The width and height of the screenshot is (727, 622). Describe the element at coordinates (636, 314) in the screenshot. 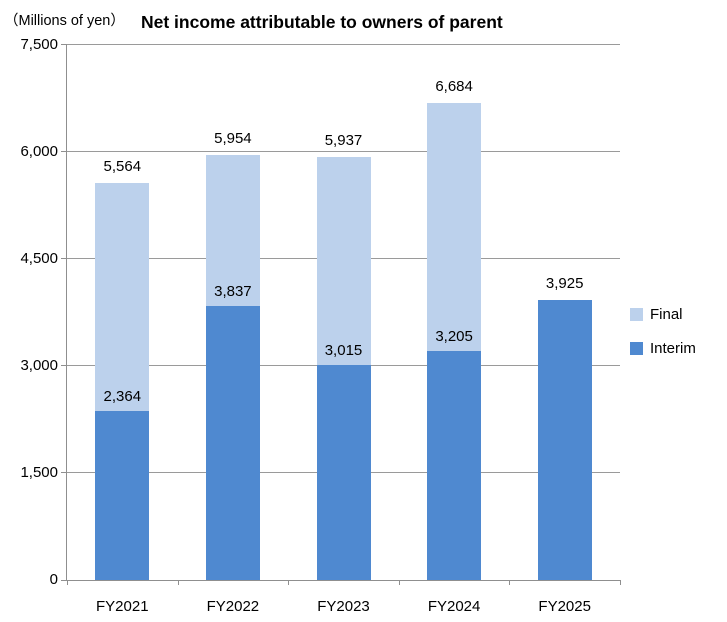

I see `legend-swatch-final` at that location.